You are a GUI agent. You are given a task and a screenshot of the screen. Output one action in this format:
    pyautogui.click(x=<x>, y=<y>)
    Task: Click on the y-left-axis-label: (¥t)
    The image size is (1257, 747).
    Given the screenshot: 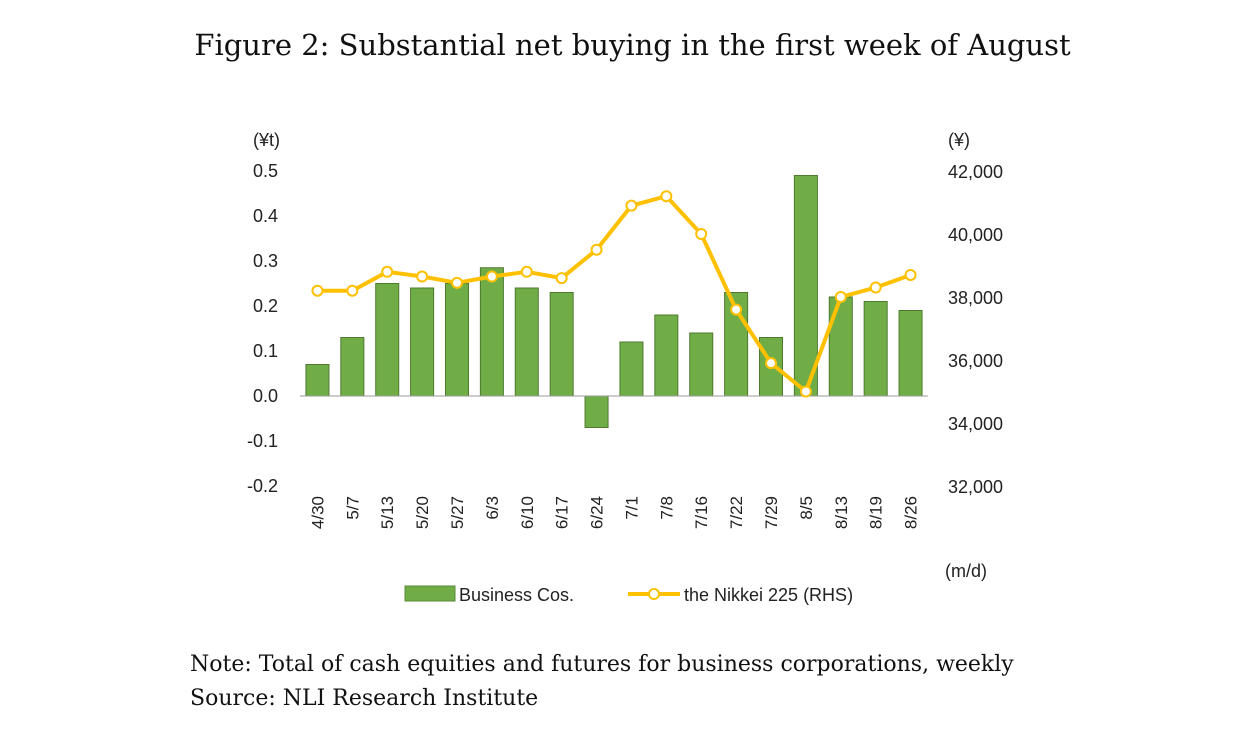 What is the action you would take?
    pyautogui.click(x=266, y=140)
    